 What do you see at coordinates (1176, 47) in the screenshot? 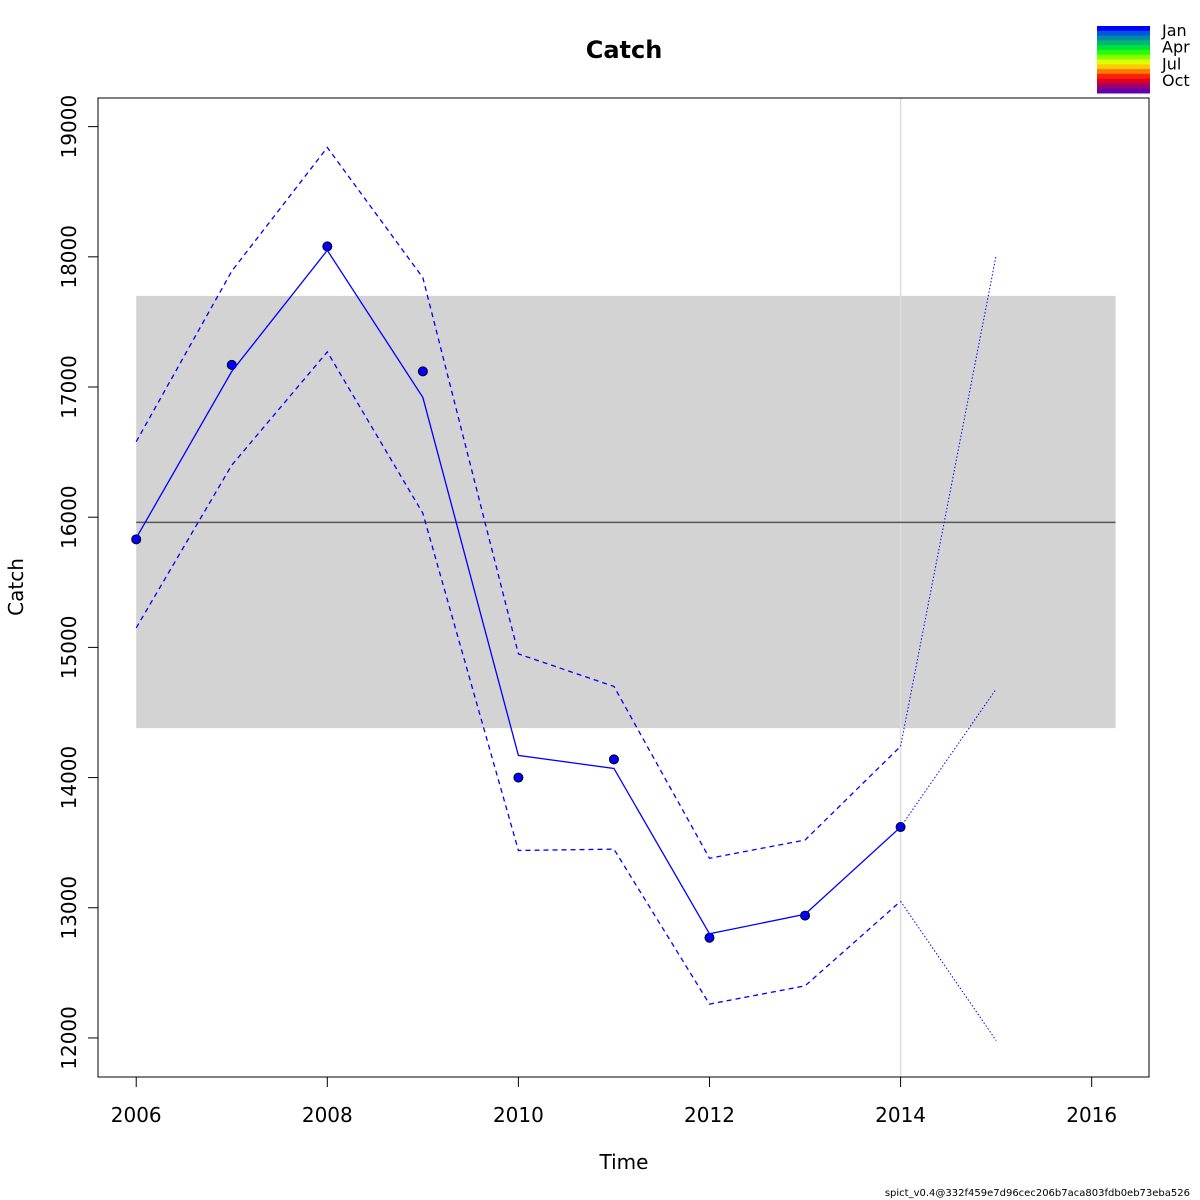
I see `legend-label: Apr` at bounding box center [1176, 47].